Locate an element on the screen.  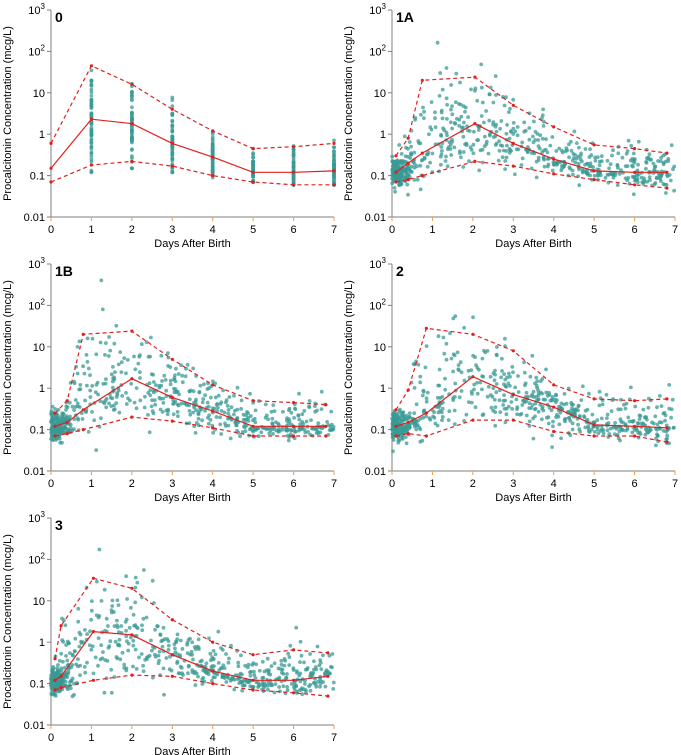
x-tick-label: 7 is located at coordinates (675, 230).